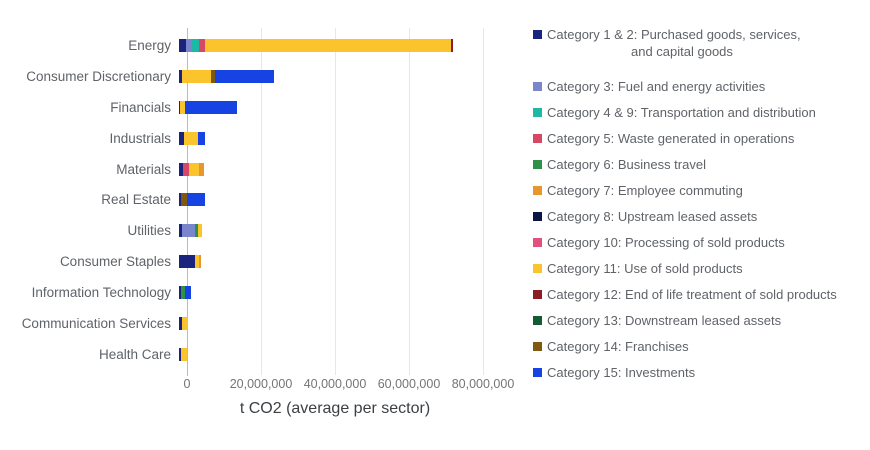 This screenshot has width=870, height=450. Describe the element at coordinates (149, 231) in the screenshot. I see `sector-label: Utilities` at that location.